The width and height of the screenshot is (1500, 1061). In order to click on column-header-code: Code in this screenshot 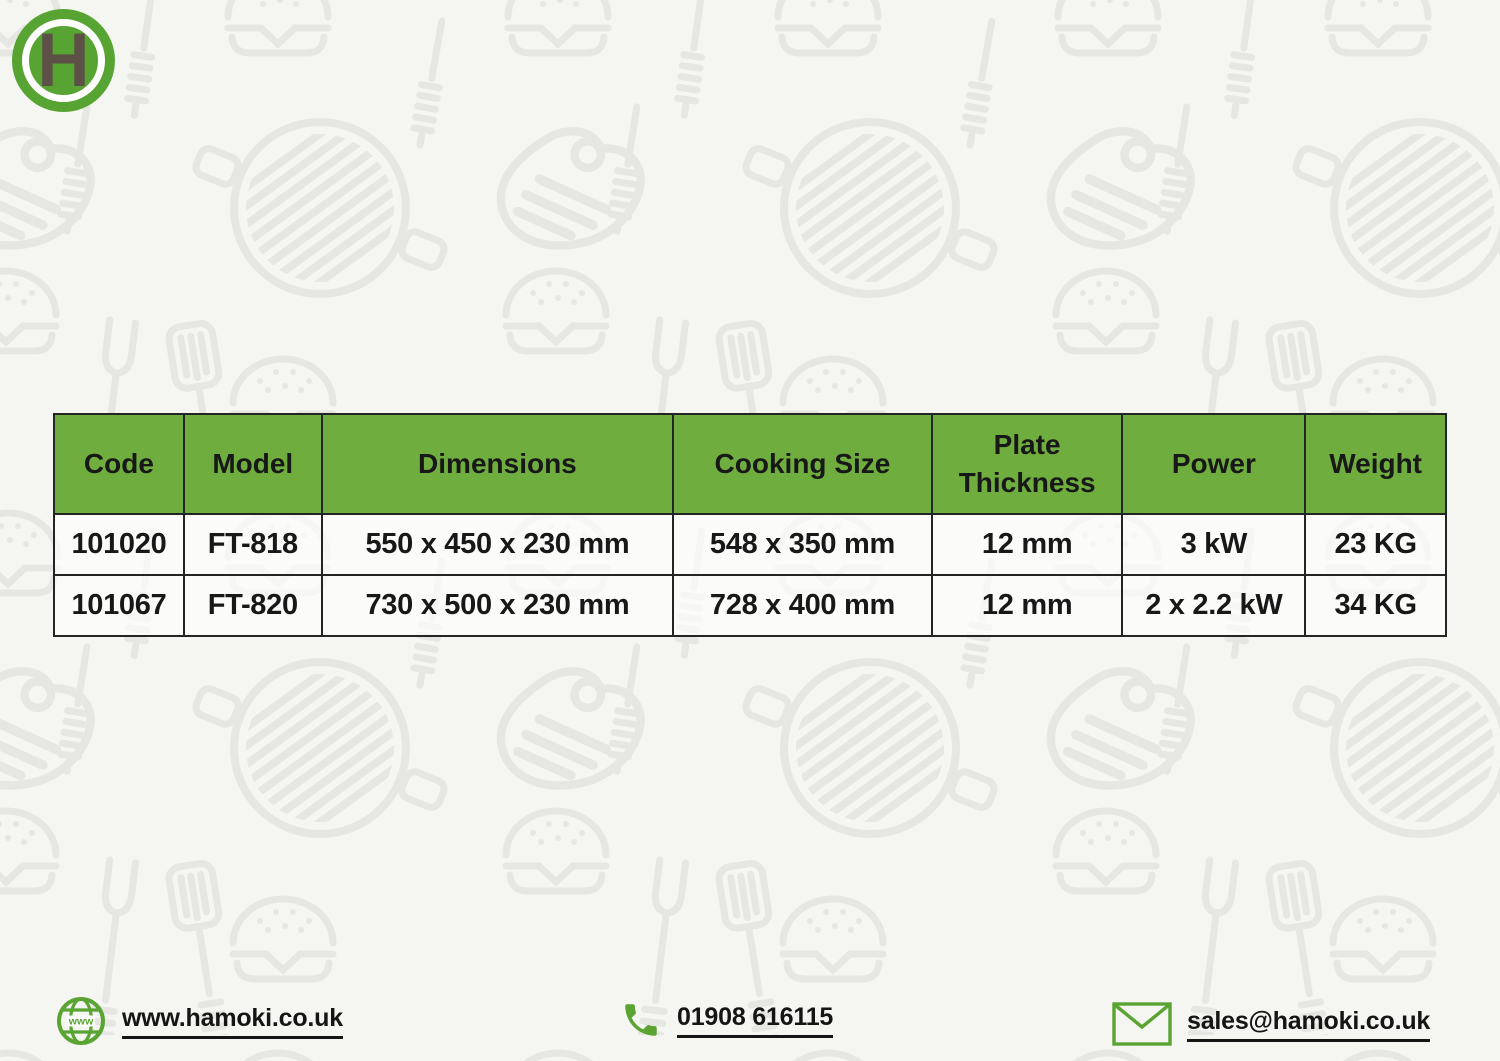, I will do `click(119, 464)`.